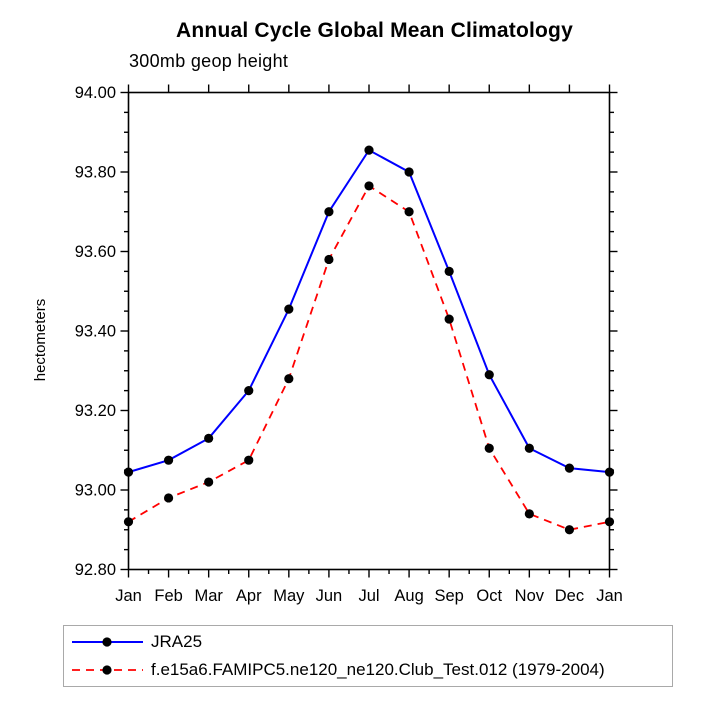 This screenshot has width=708, height=708. What do you see at coordinates (95, 570) in the screenshot?
I see `y-tick-label: 92.80` at bounding box center [95, 570].